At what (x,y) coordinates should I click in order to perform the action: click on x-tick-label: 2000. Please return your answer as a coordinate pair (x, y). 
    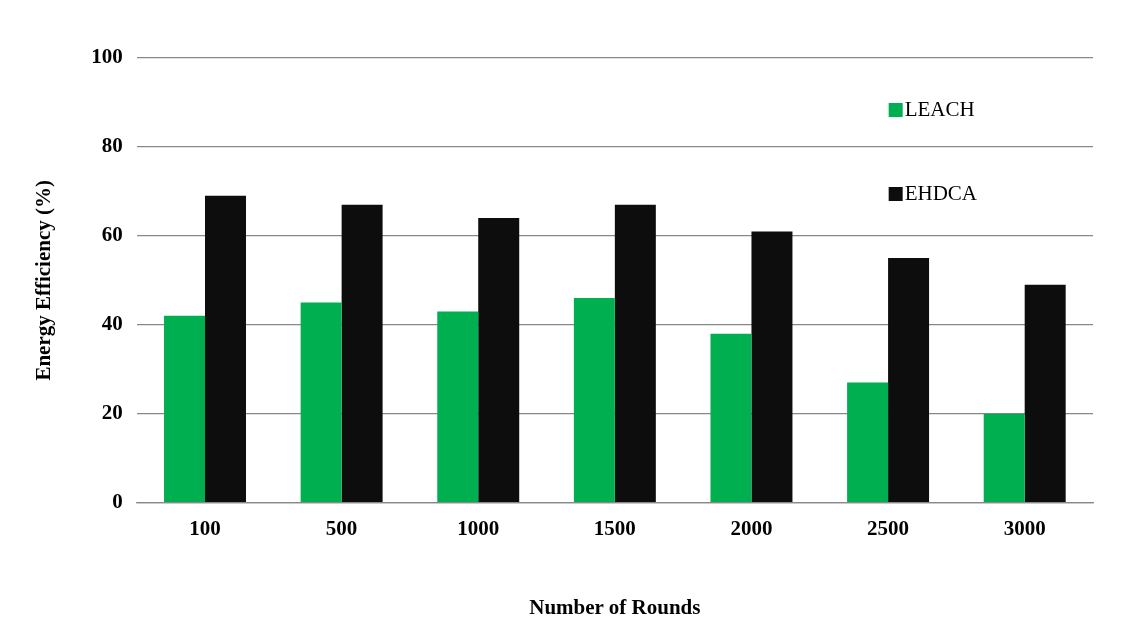
    Looking at the image, I should click on (751, 527).